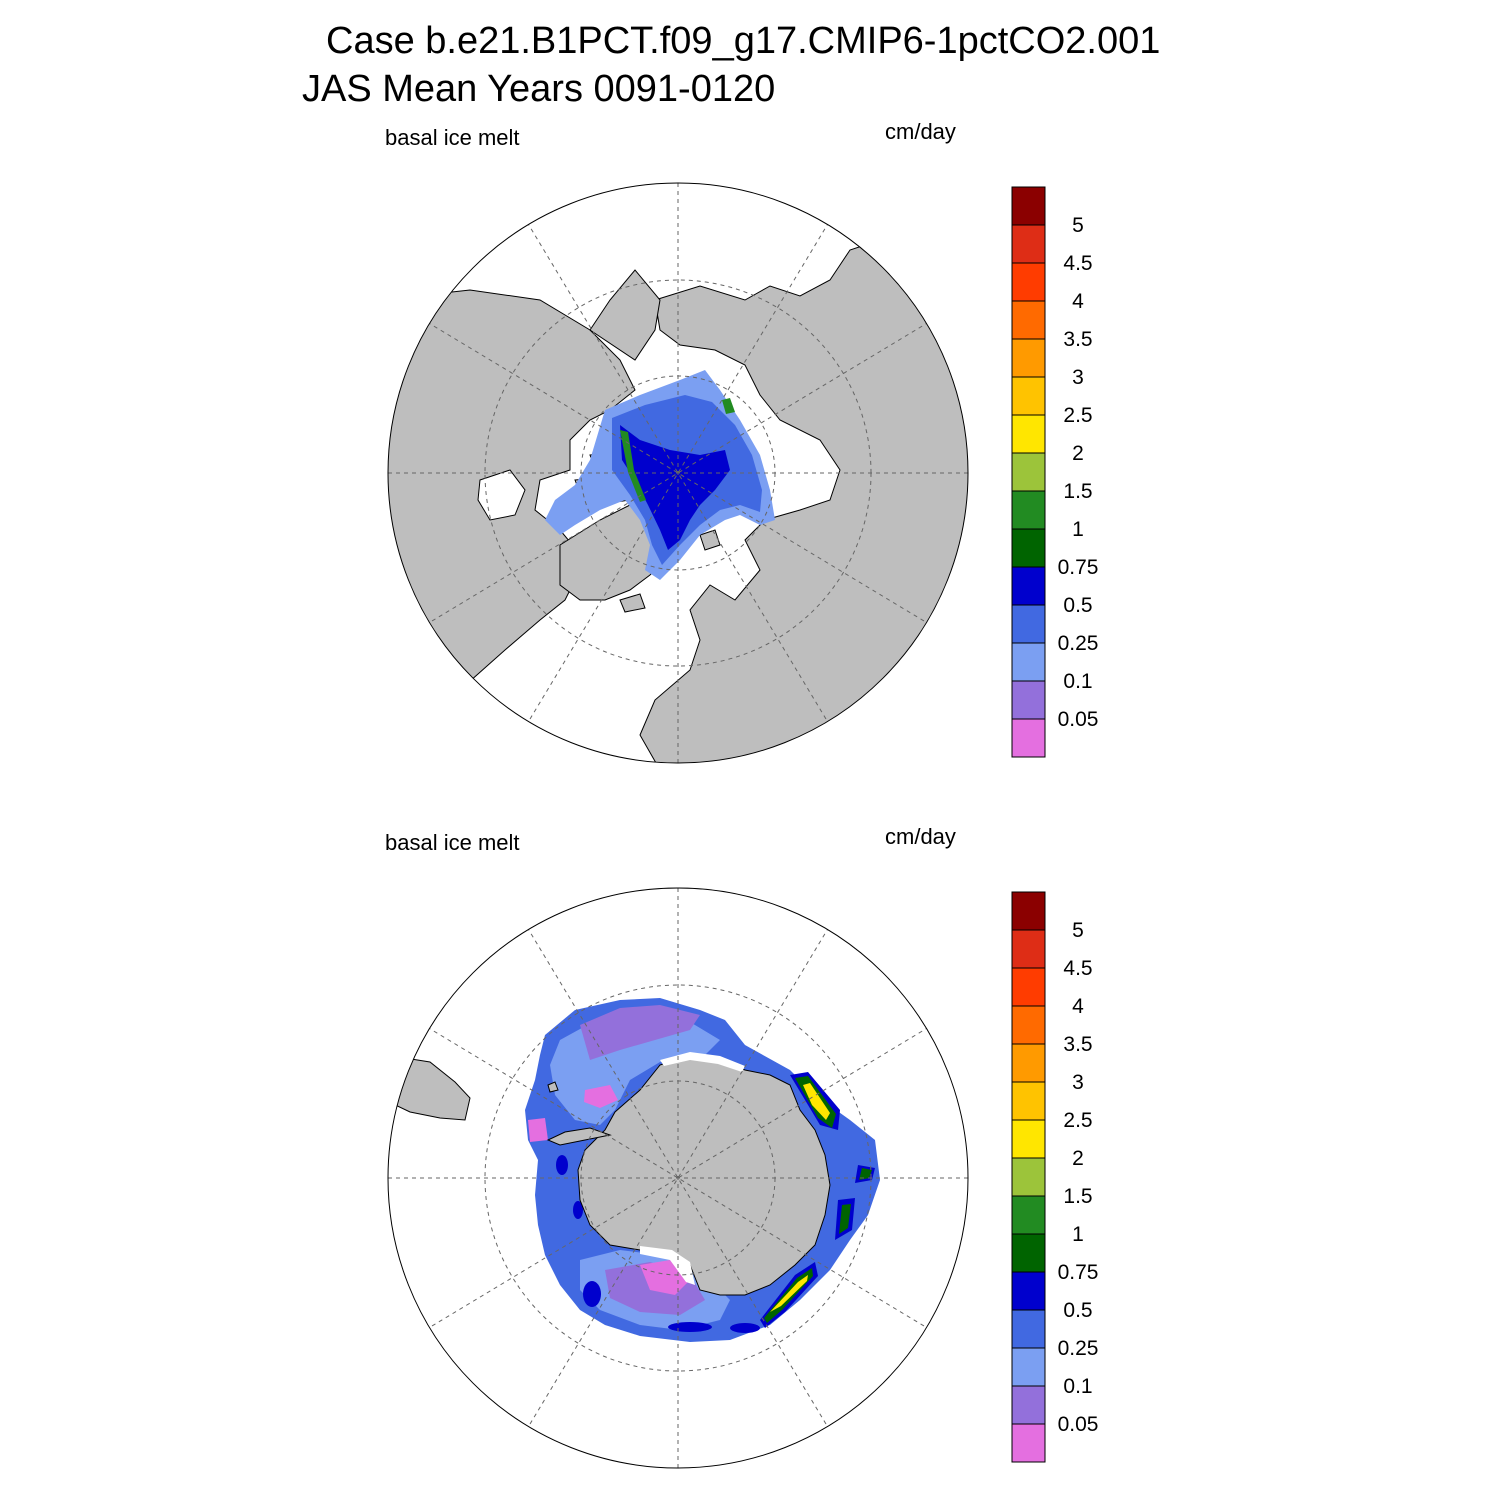  I want to click on north-panel-units-label: cm/day, so click(920, 131).